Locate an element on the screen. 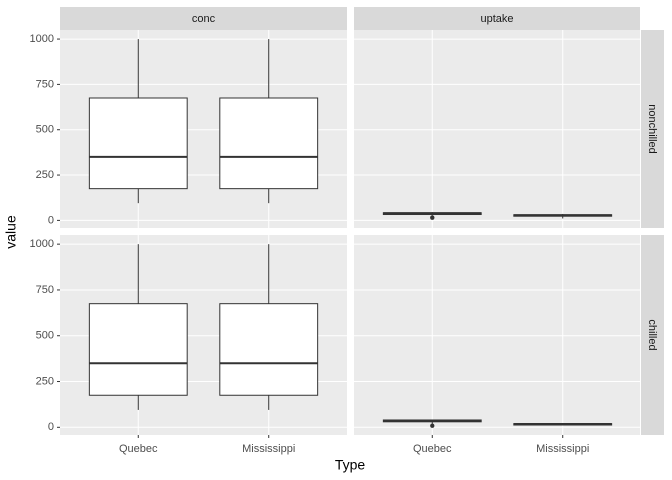 This screenshot has width=672, height=480. facet-label: nonchilled is located at coordinates (652, 129).